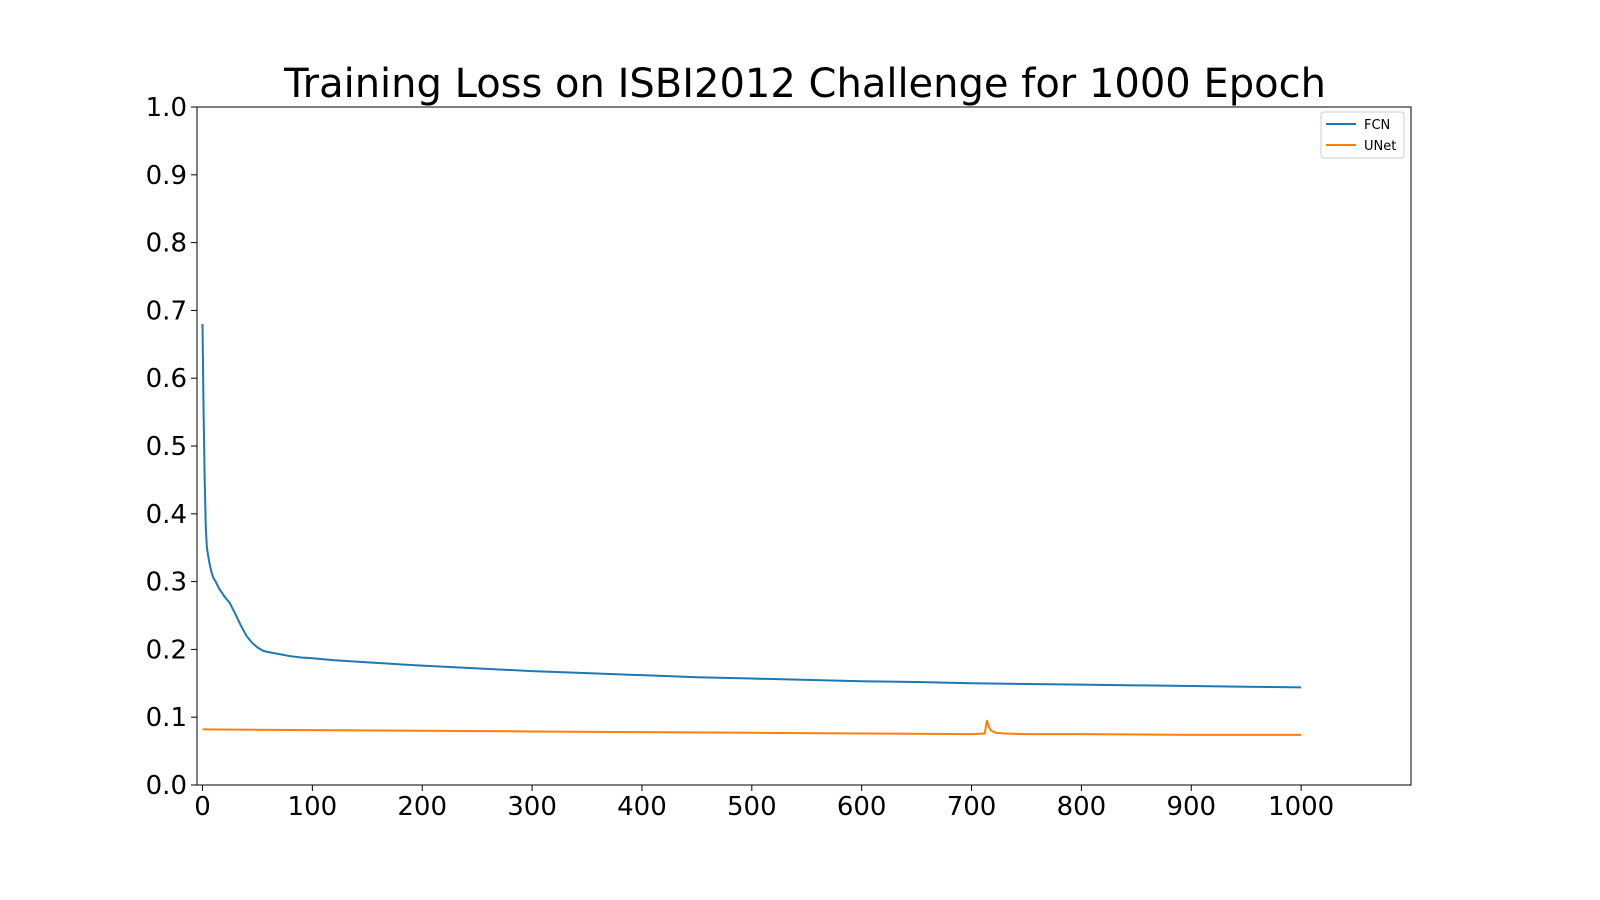 Image resolution: width=1600 pixels, height=900 pixels. Describe the element at coordinates (1191, 807) in the screenshot. I see `x-tick-label-900: 900` at that location.